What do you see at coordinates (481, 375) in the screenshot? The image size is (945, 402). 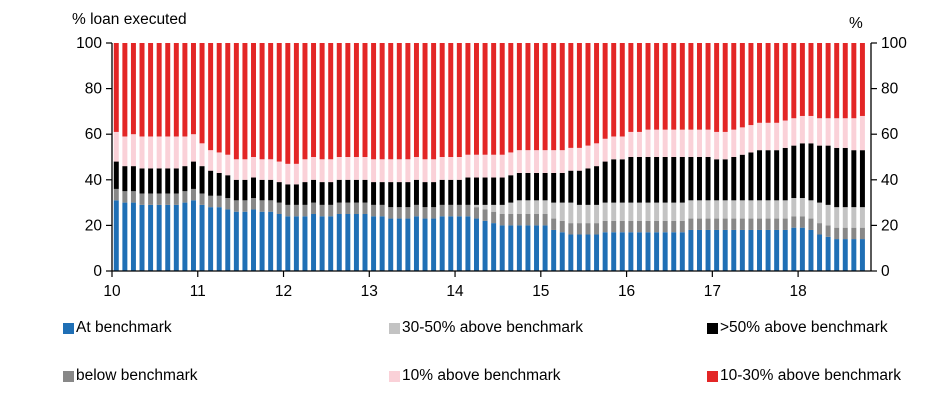 I see `legend-label-10-above: 10% above benchmark` at bounding box center [481, 375].